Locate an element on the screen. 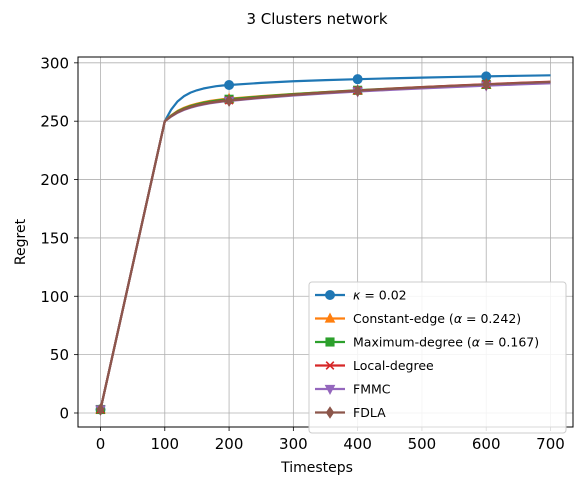  y-tick-label: 300 is located at coordinates (54, 63).